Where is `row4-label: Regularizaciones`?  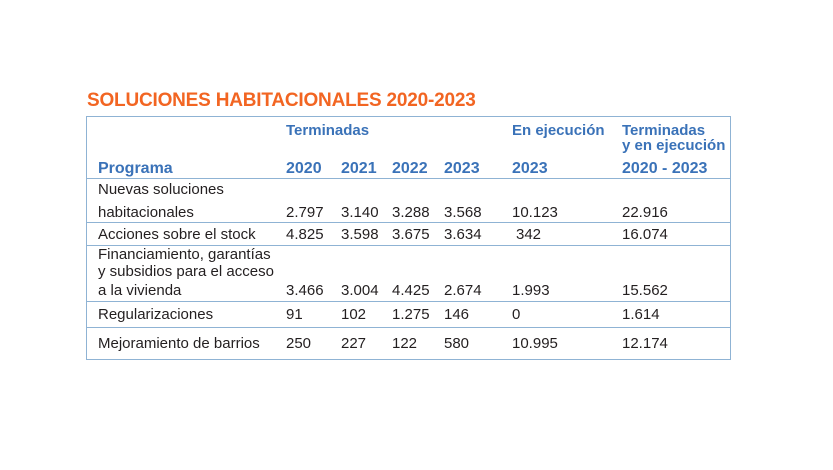 row4-label: Regularizaciones is located at coordinates (156, 314).